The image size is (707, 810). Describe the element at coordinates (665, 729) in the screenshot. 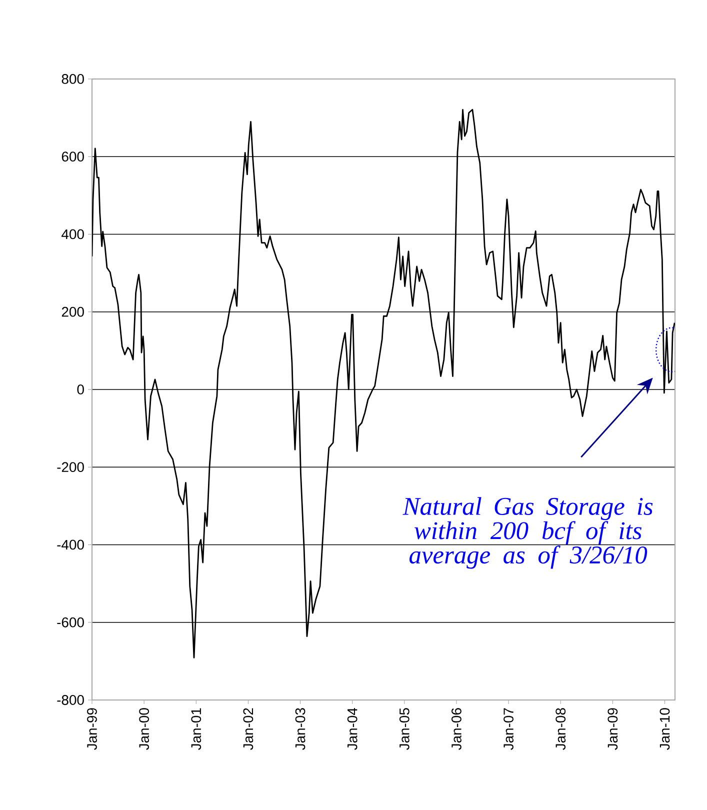

I see `x-tick-label: Jan-10` at that location.